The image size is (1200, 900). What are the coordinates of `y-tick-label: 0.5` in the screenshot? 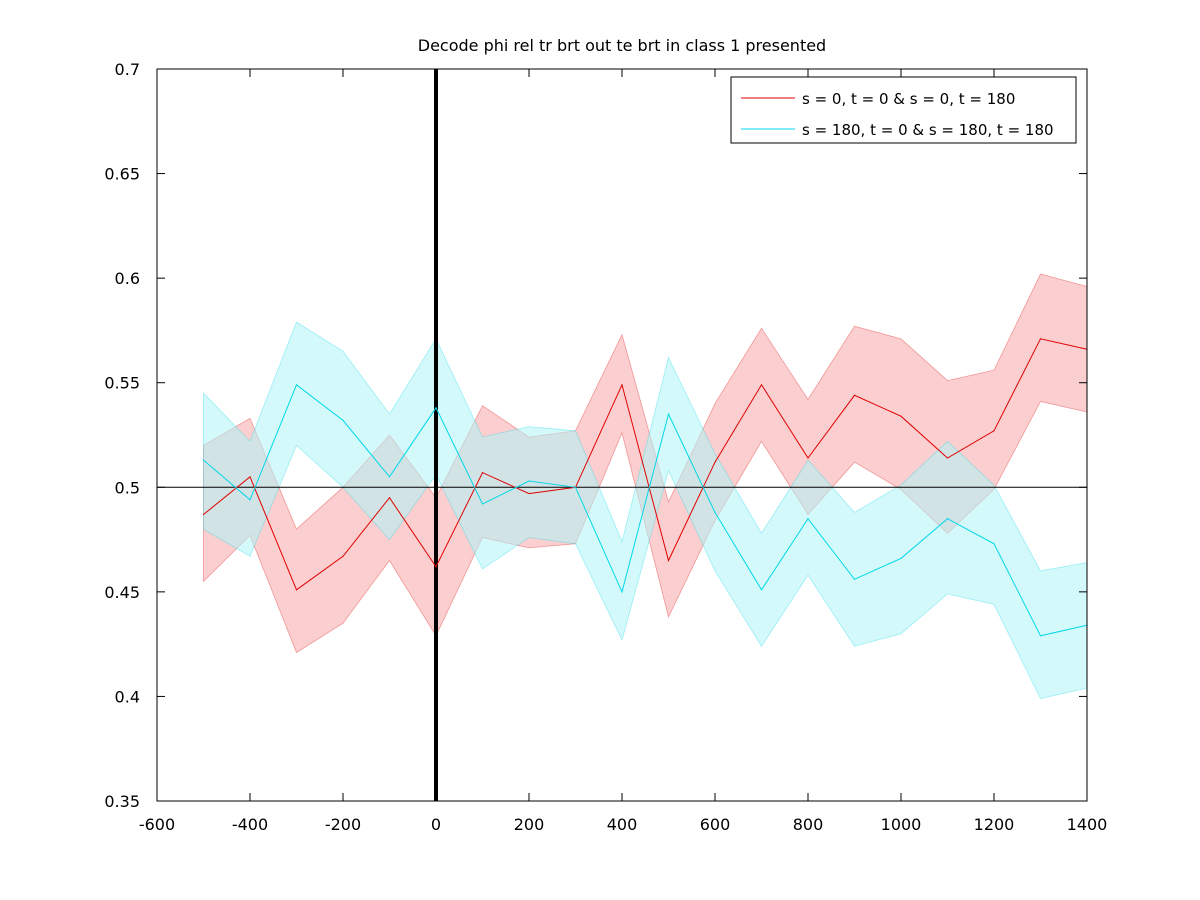 It's located at (127, 487).